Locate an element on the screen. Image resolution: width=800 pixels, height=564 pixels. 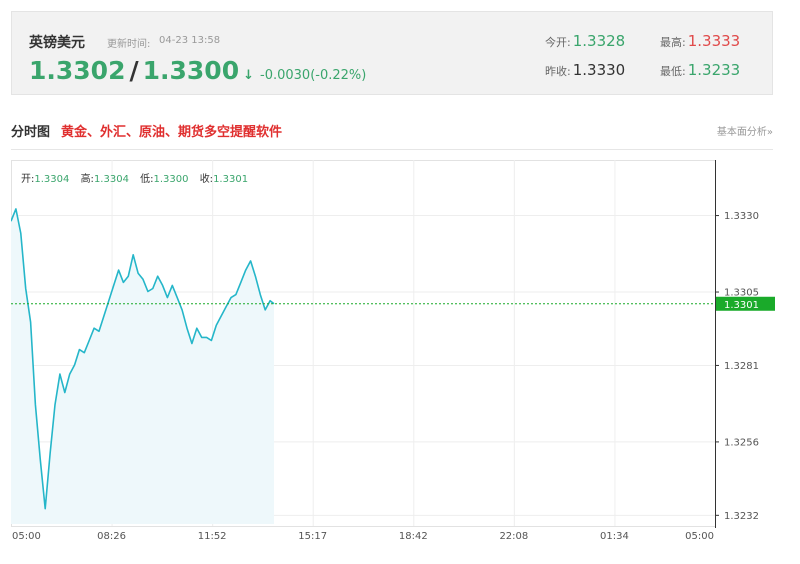
current-price-badge is located at coordinates (745, 303).